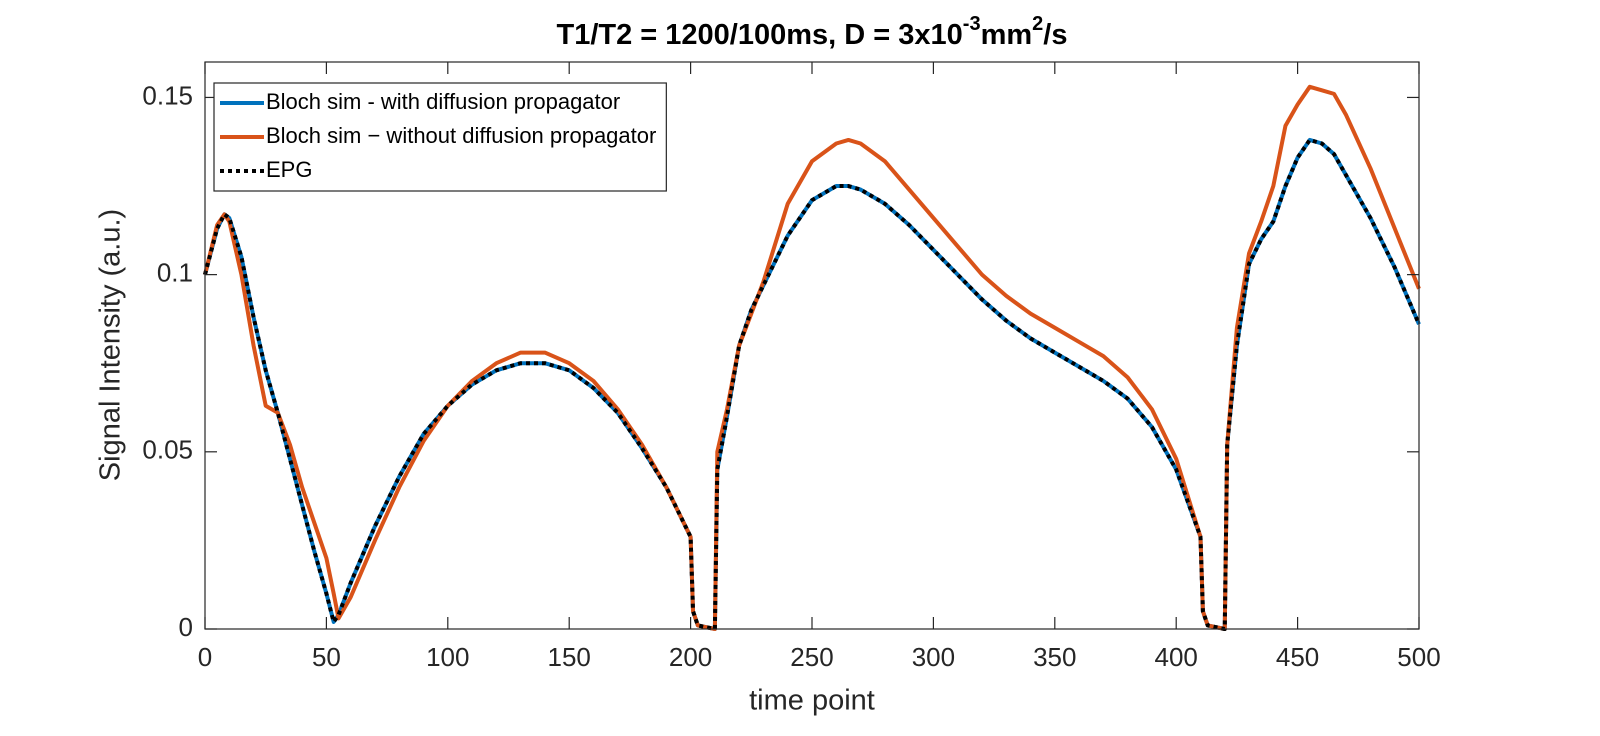 This screenshot has height=736, width=1600. Describe the element at coordinates (569, 657) in the screenshot. I see `x-tick-label: 150` at that location.